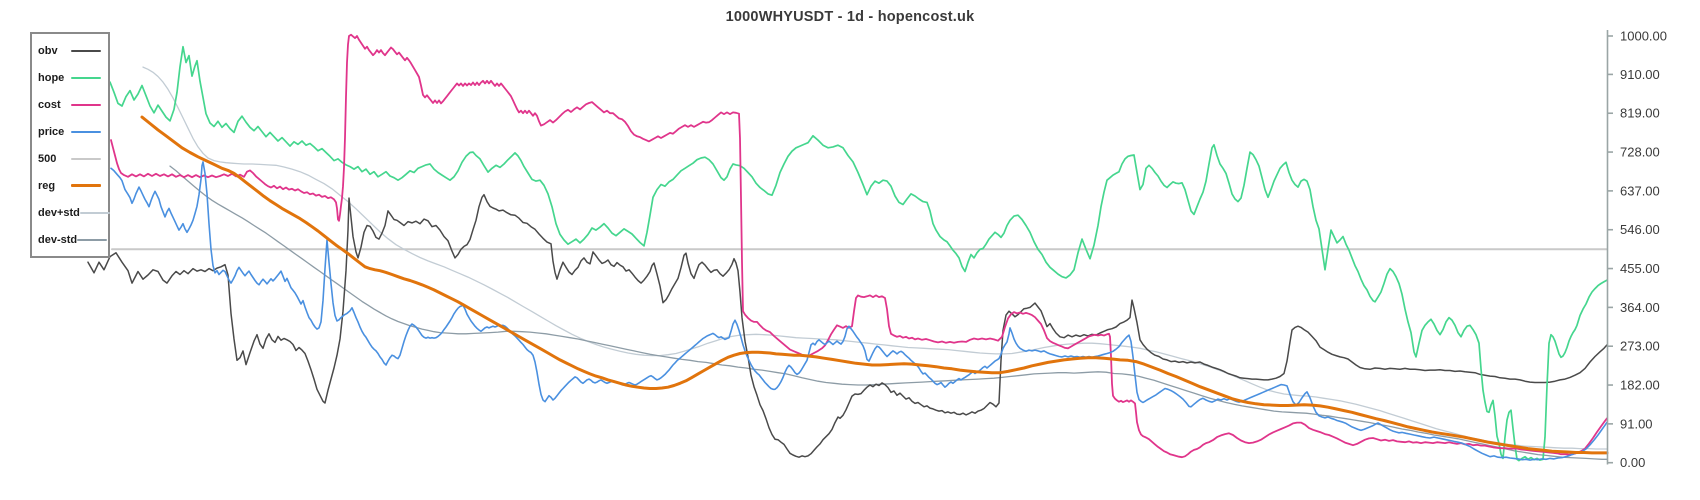  Describe the element at coordinates (86, 131) in the screenshot. I see `legend-swatch-price-icon` at that location.